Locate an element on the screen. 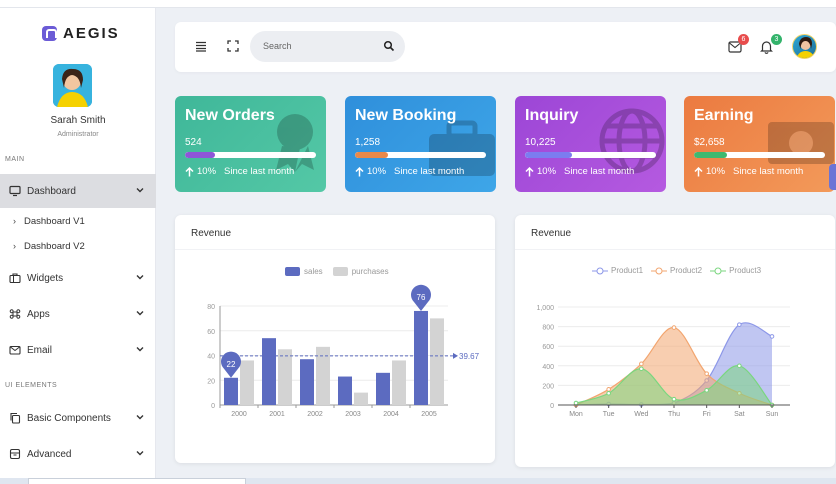  legend-label-sales: sales is located at coordinates (313, 271).